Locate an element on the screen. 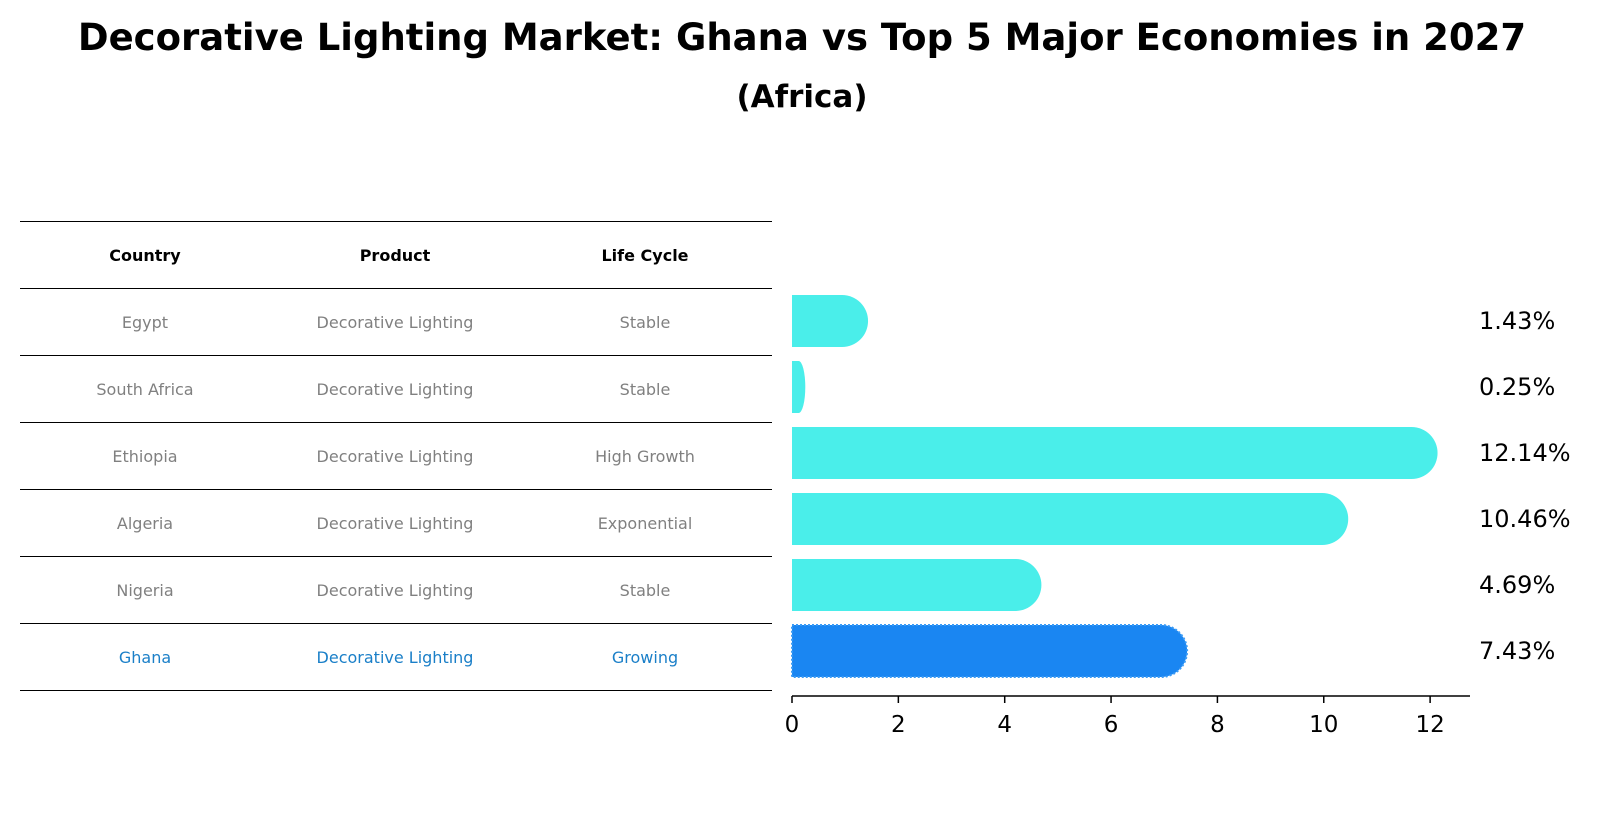 The image size is (1604, 823). table-header-row: Country Product Life Cycle is located at coordinates (396, 255).